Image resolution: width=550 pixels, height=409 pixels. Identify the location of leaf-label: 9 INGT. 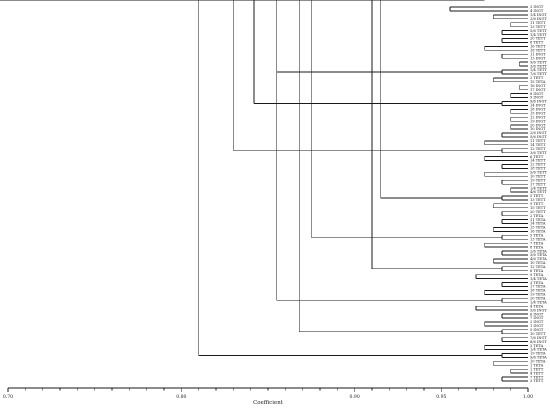
(537, 98).